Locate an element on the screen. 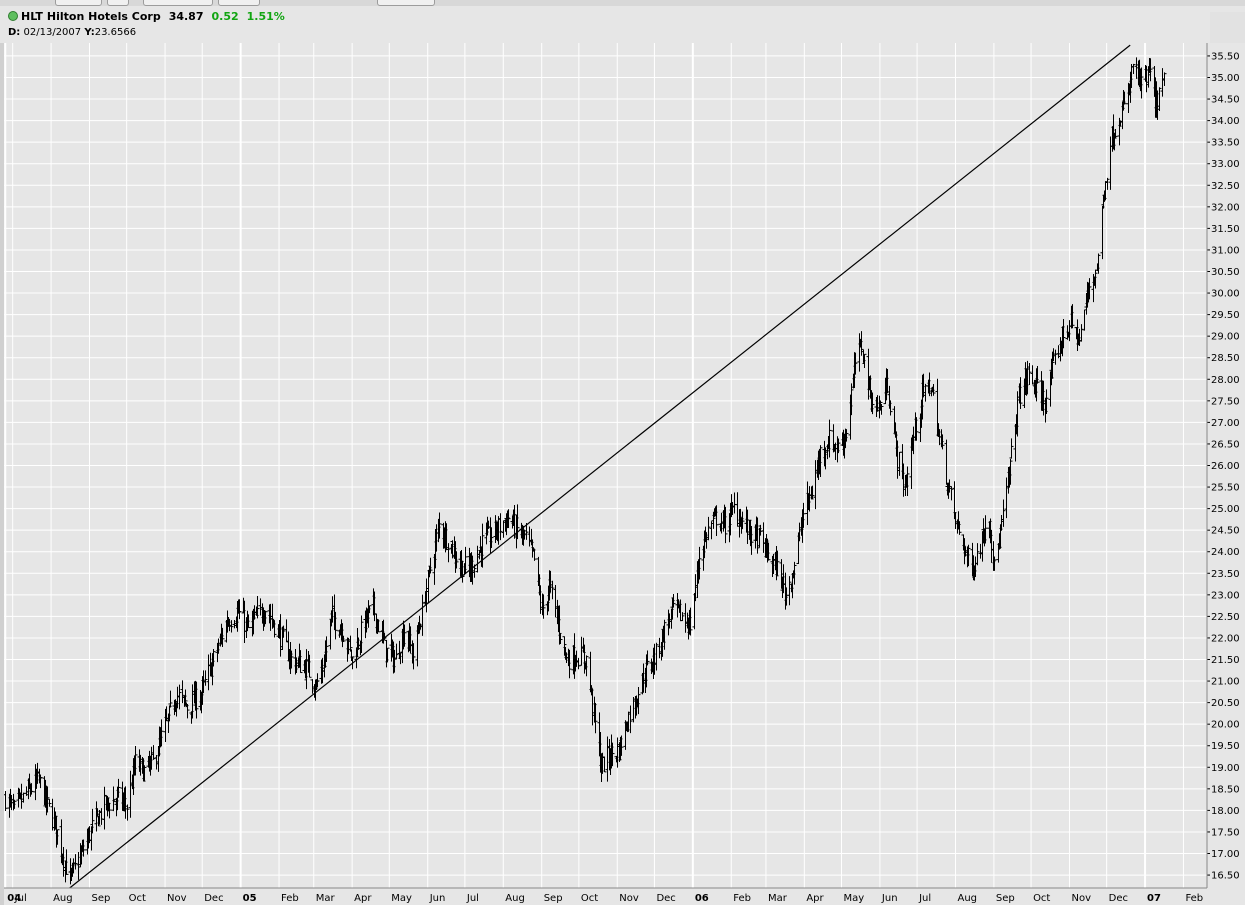  y-tick-label: 25.00 is located at coordinates (1225, 509).